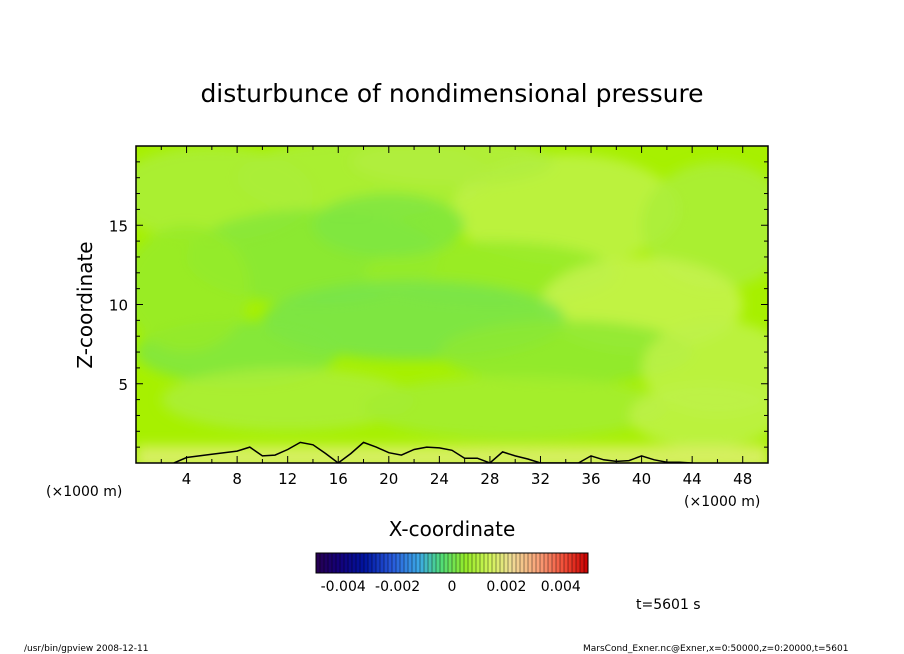 Image resolution: width=904 pixels, height=654 pixels. What do you see at coordinates (452, 587) in the screenshot?
I see `colorbar-tick-label: 0` at bounding box center [452, 587].